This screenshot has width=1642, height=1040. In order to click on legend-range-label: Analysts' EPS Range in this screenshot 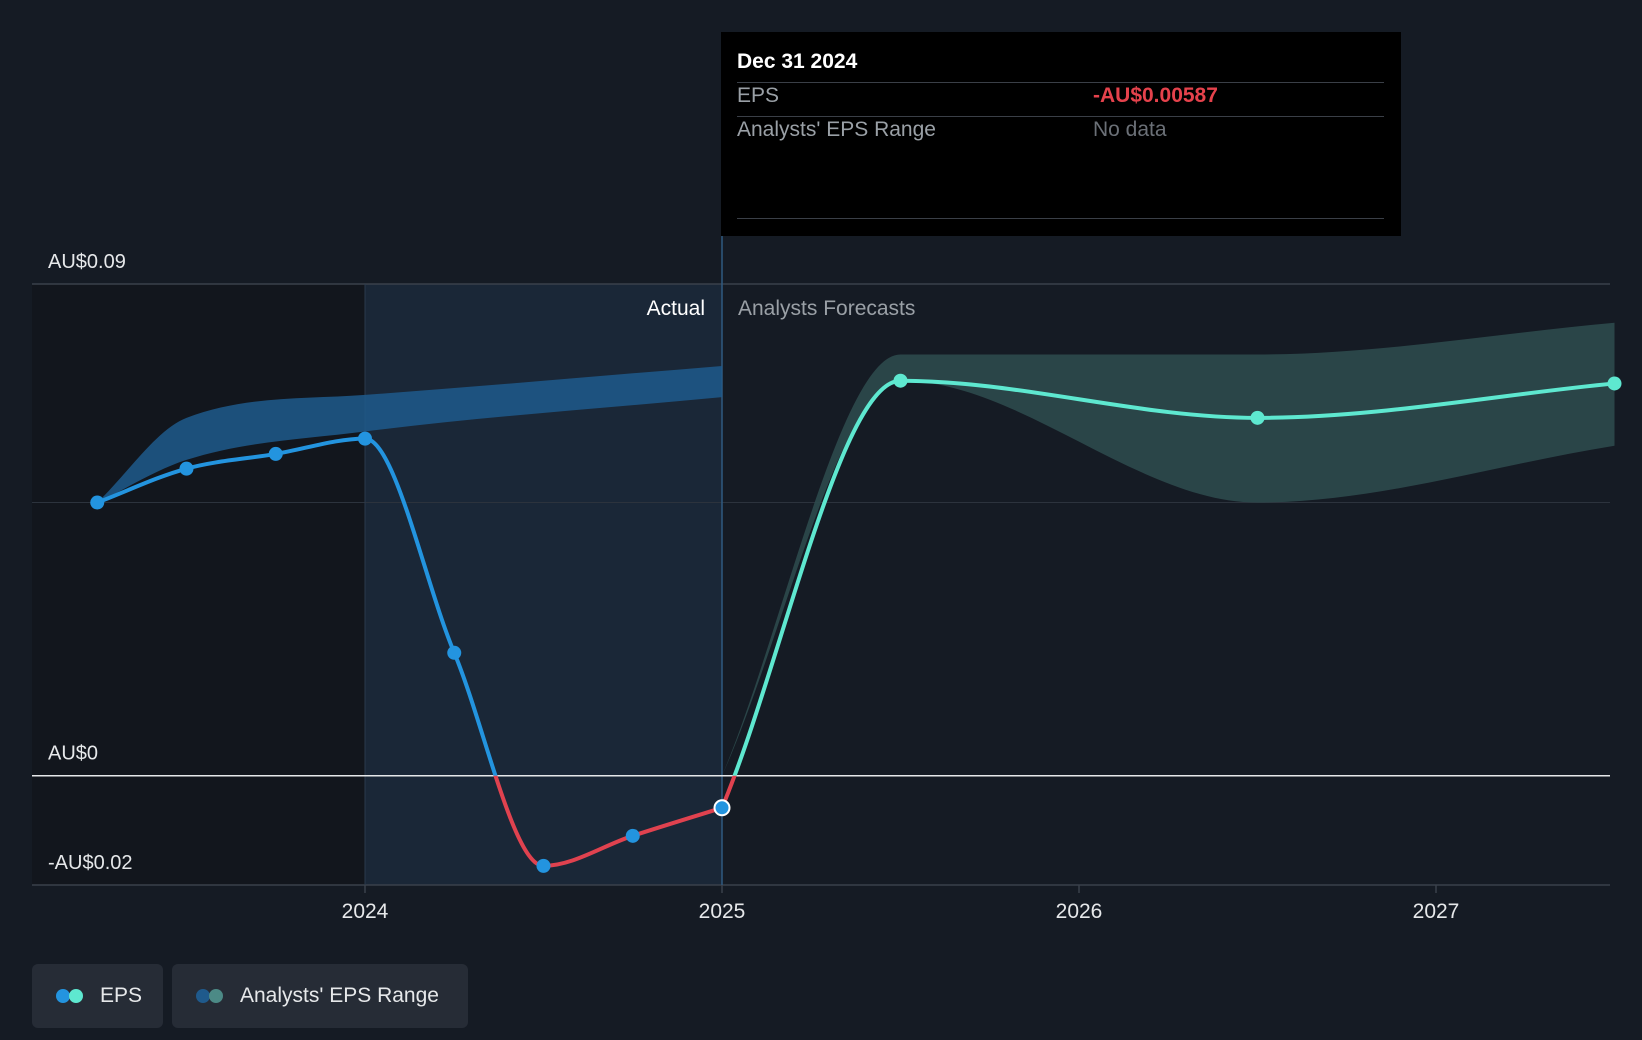, I will do `click(339, 995)`.